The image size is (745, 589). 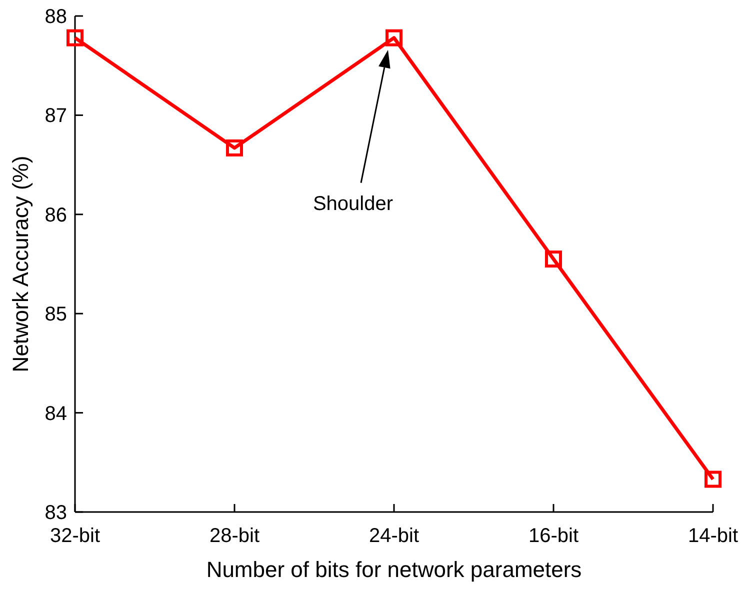 I want to click on y-tick-label: 84, so click(x=55, y=413).